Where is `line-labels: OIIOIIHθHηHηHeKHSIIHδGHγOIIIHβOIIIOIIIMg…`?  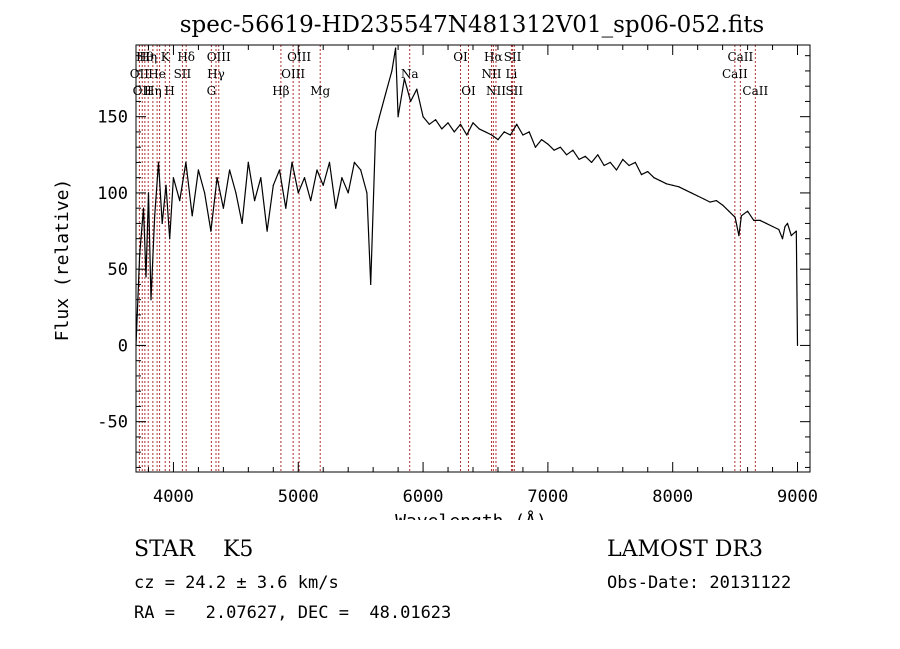 line-labels: OIIOIIHθHηHηHeKHSIIHδGHγOIIIHβOIIIOIIIMg… is located at coordinates (449, 74).